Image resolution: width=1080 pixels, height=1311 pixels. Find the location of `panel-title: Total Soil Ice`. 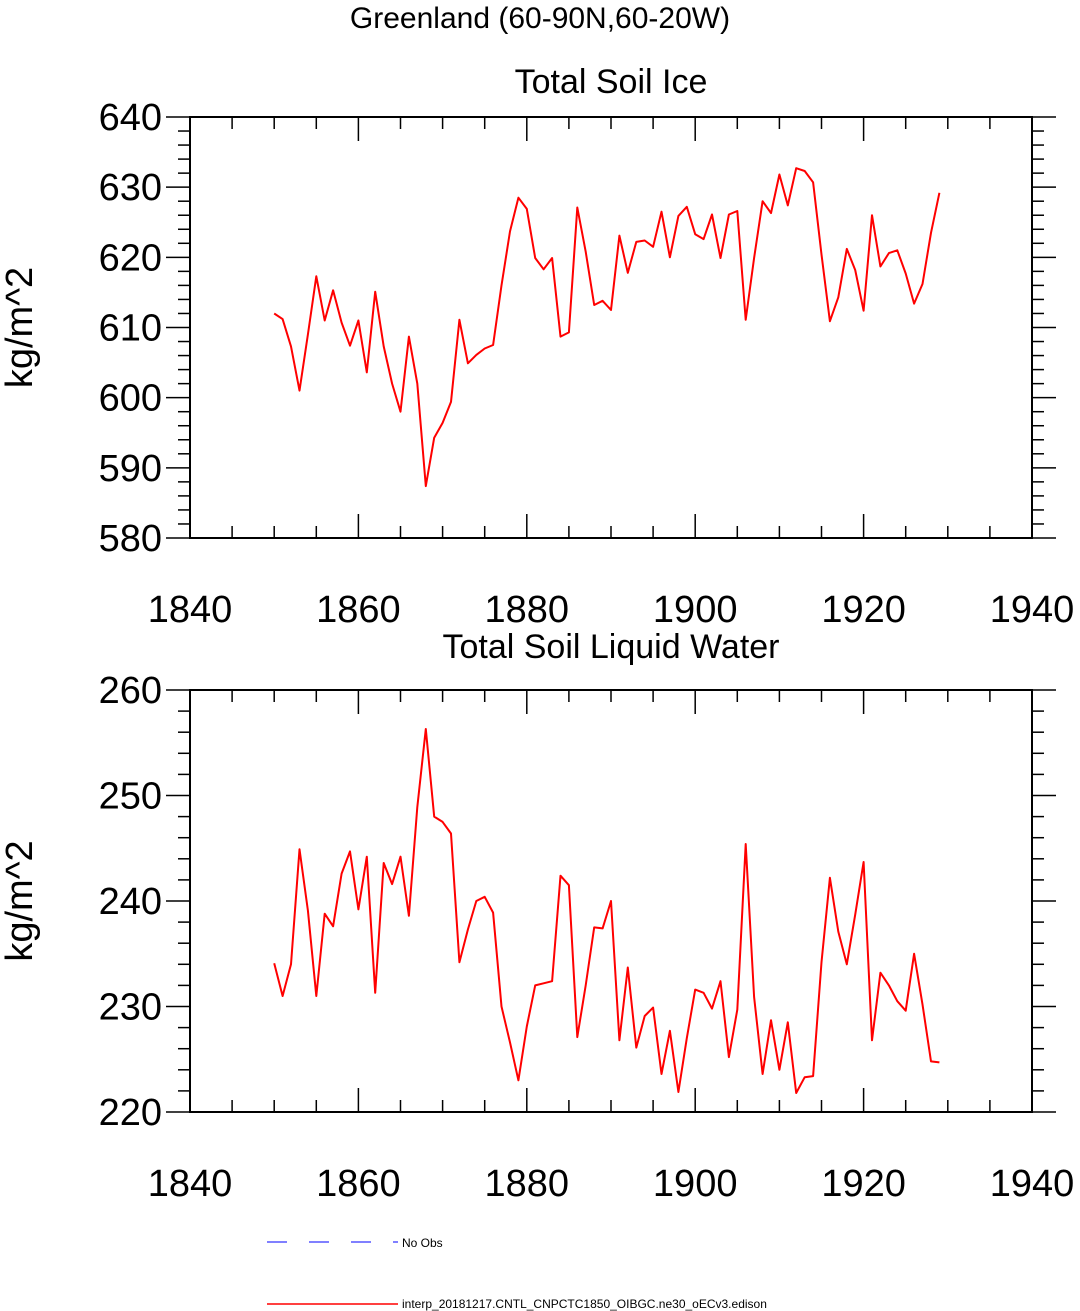

panel-title: Total Soil Ice is located at coordinates (611, 82).